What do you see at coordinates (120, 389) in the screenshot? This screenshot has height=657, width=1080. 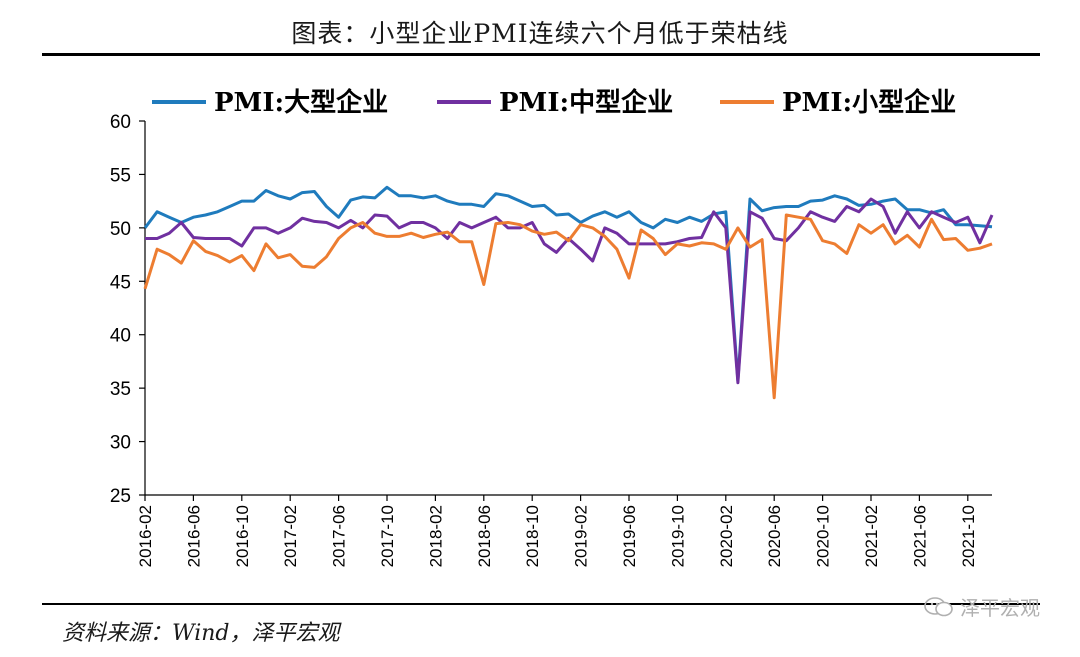 I see `y-tick-label: 35` at bounding box center [120, 389].